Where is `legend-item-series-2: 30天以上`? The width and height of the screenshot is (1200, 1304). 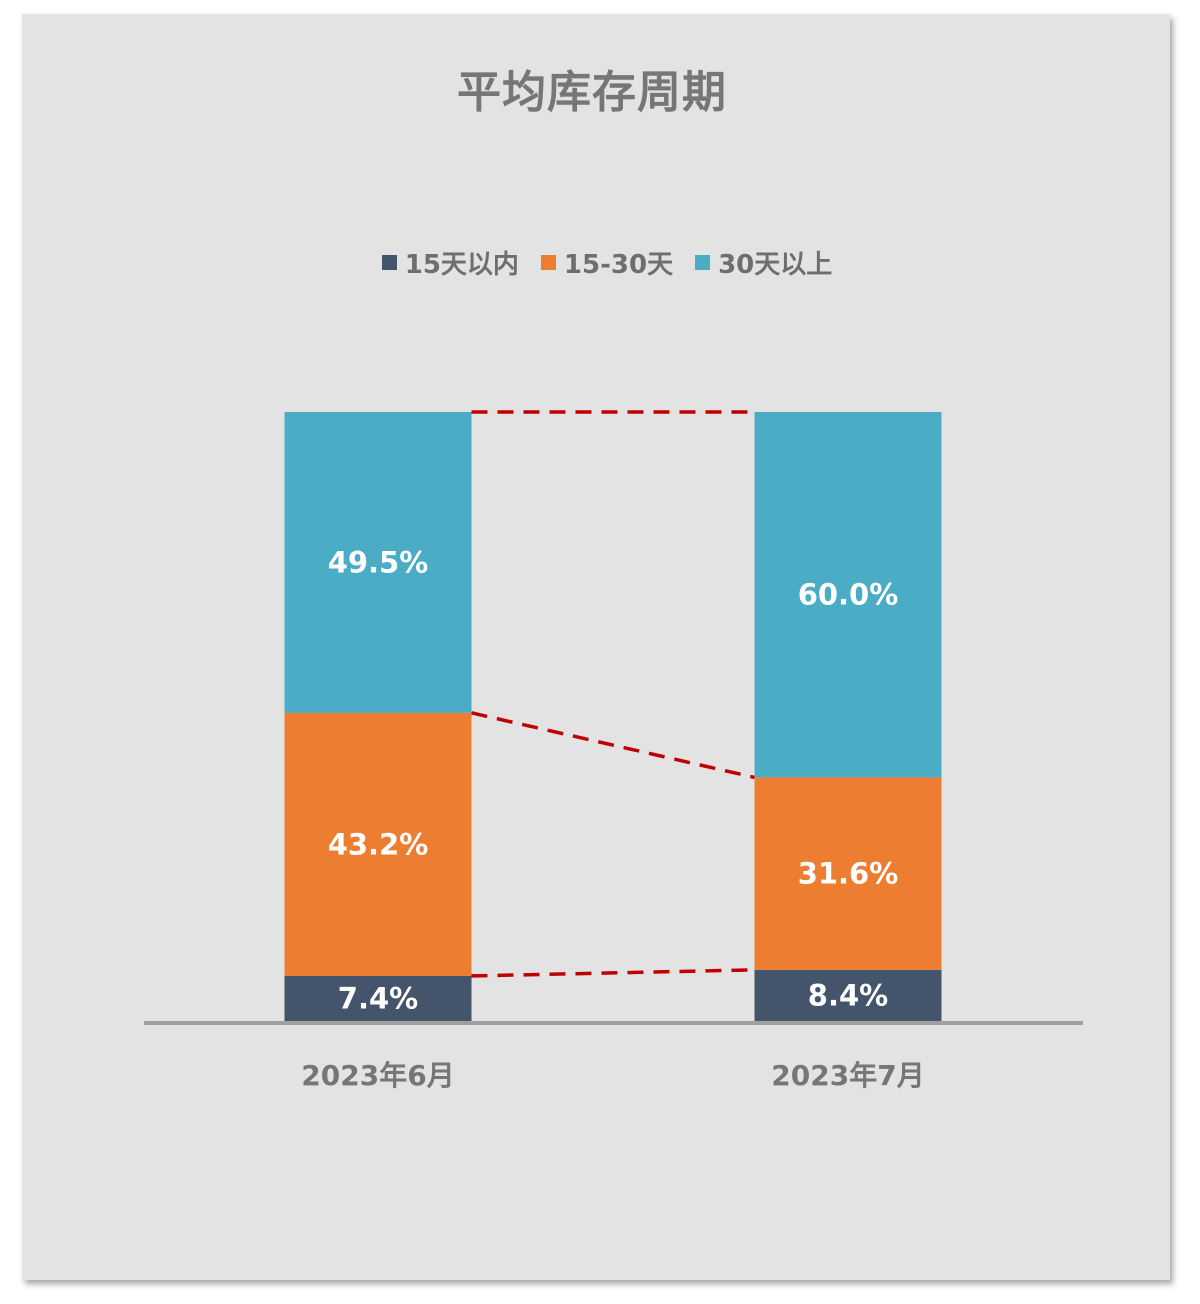 legend-item-series-2: 30天以上 is located at coordinates (763, 262).